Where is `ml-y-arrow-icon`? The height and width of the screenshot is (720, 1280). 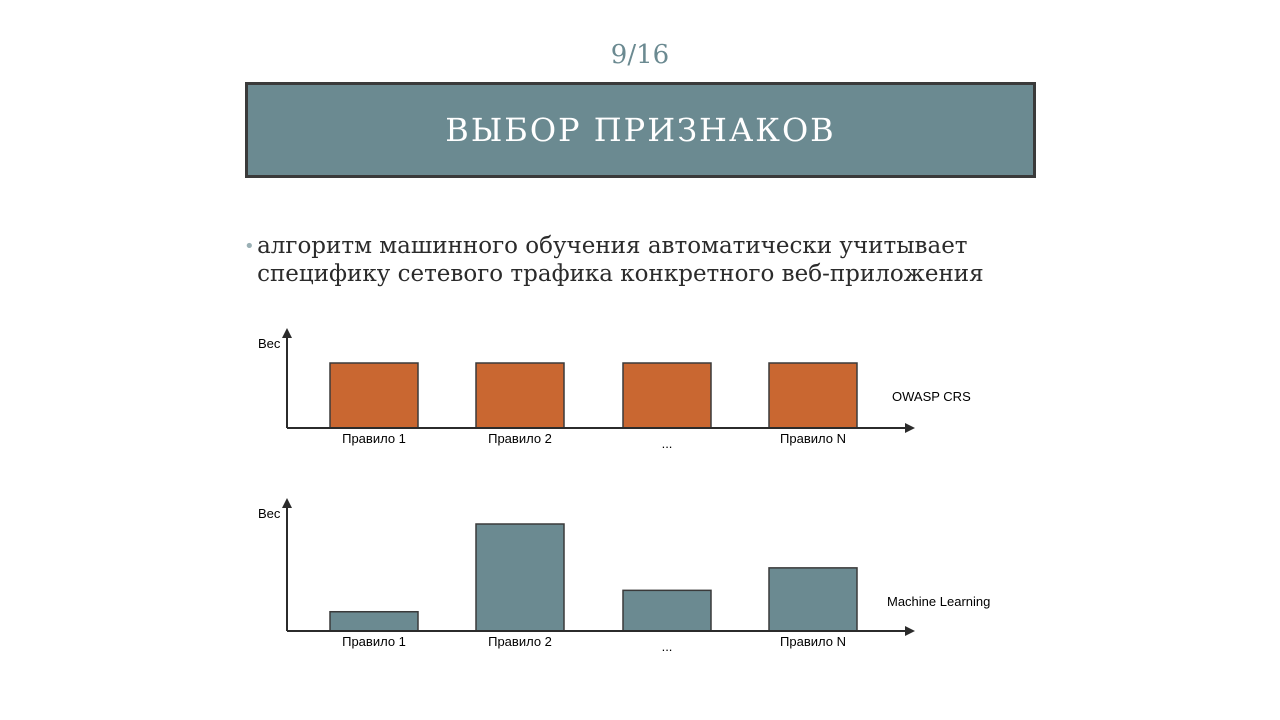 ml-y-arrow-icon is located at coordinates (287, 503).